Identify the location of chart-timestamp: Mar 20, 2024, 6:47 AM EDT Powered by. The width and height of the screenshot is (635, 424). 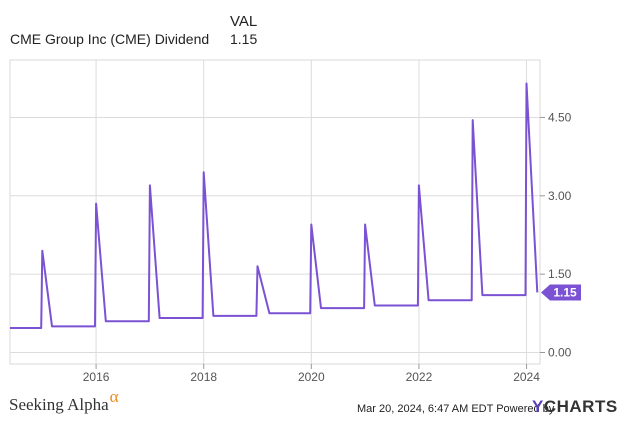
(456, 409).